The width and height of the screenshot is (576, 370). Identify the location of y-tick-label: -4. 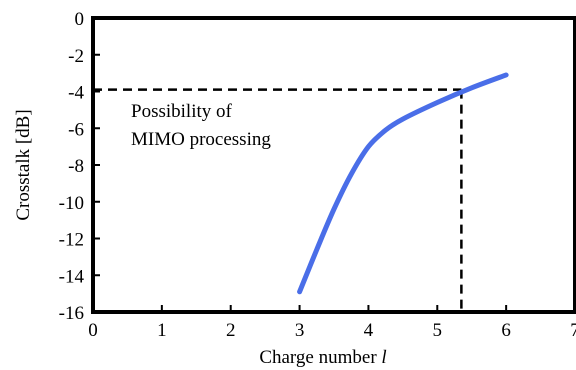
(76, 93).